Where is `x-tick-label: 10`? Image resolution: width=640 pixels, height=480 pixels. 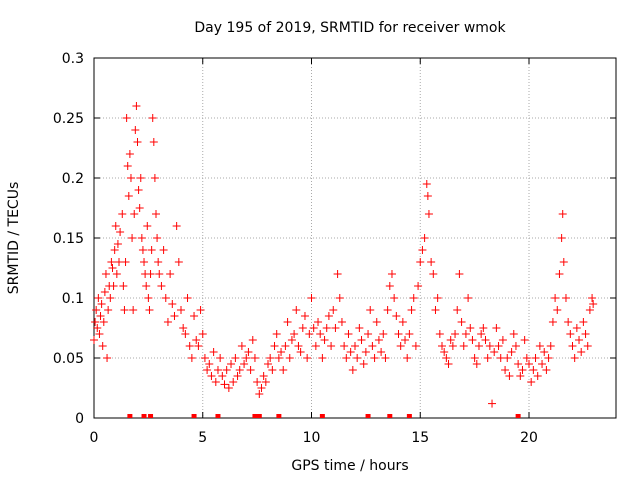 x-tick-label: 10 is located at coordinates (312, 438).